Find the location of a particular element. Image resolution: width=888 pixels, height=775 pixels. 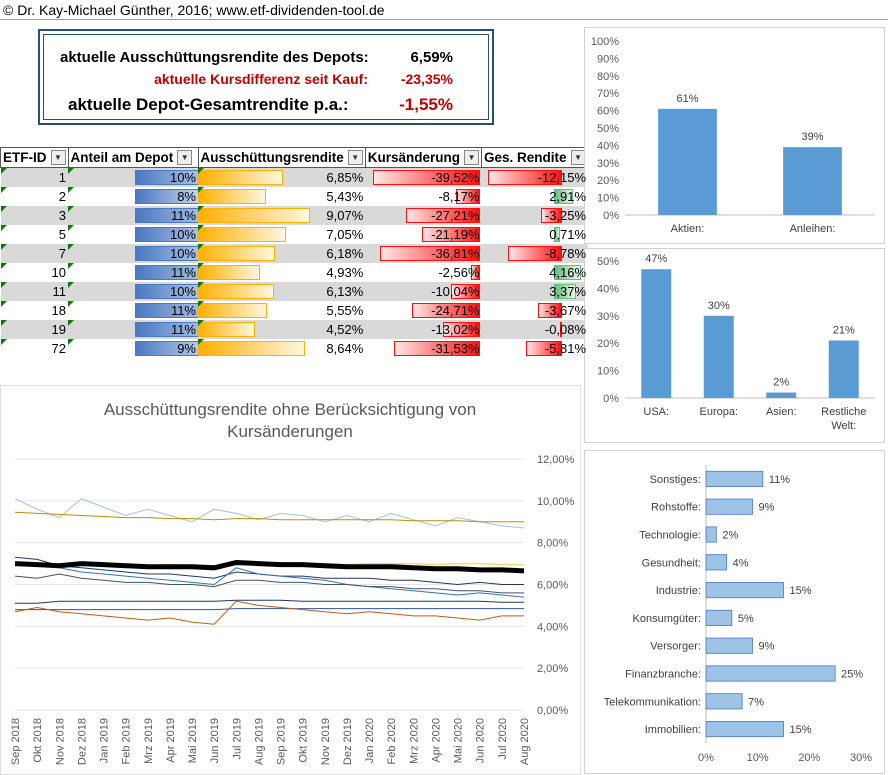

cell-price-change: -2,56% is located at coordinates (423, 272).